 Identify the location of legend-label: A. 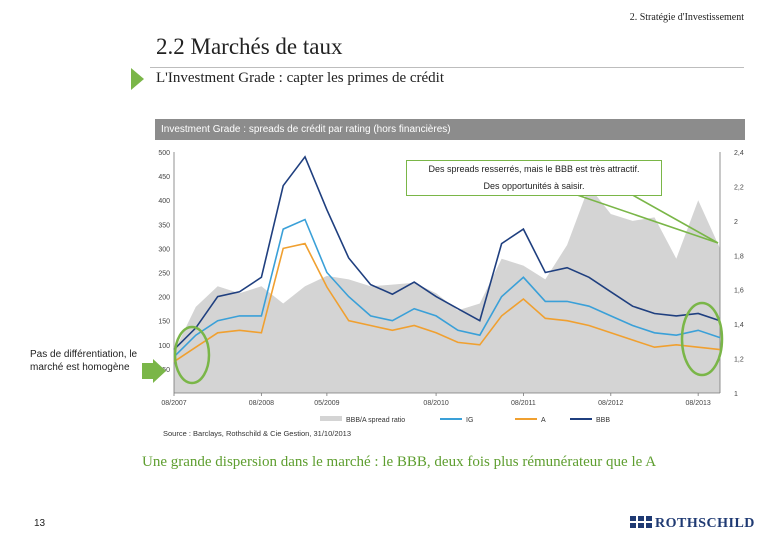
(543, 420).